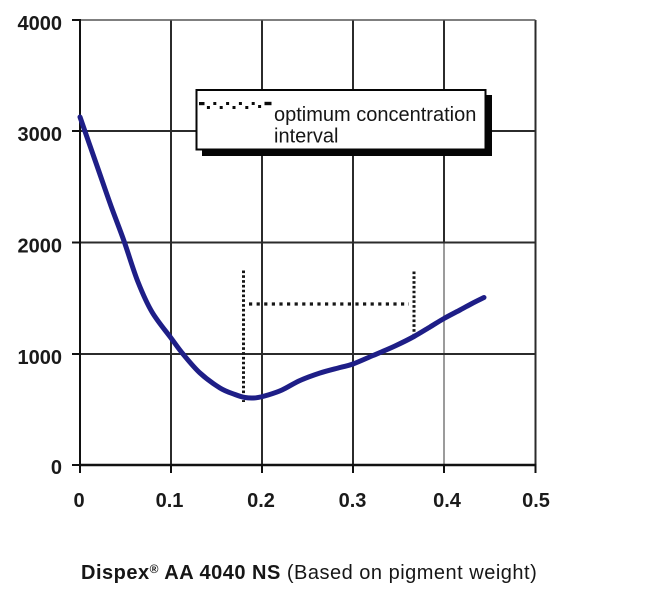  What do you see at coordinates (375, 115) in the screenshot?
I see `svg-text: optimum concentration` at bounding box center [375, 115].